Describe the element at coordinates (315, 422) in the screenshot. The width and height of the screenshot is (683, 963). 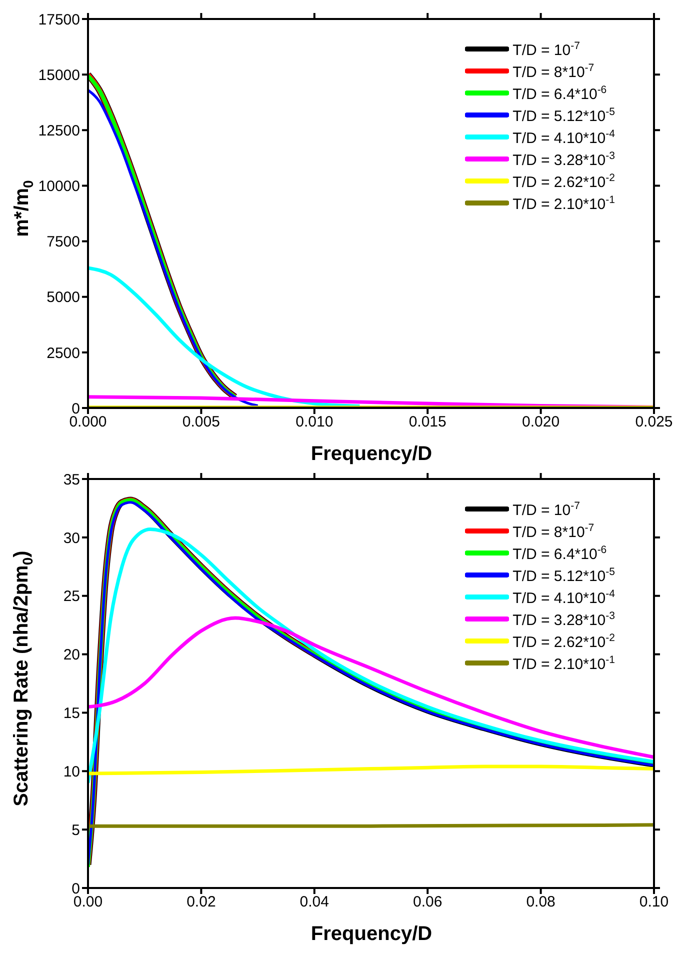
I see `x-tick-label: 0.010` at that location.